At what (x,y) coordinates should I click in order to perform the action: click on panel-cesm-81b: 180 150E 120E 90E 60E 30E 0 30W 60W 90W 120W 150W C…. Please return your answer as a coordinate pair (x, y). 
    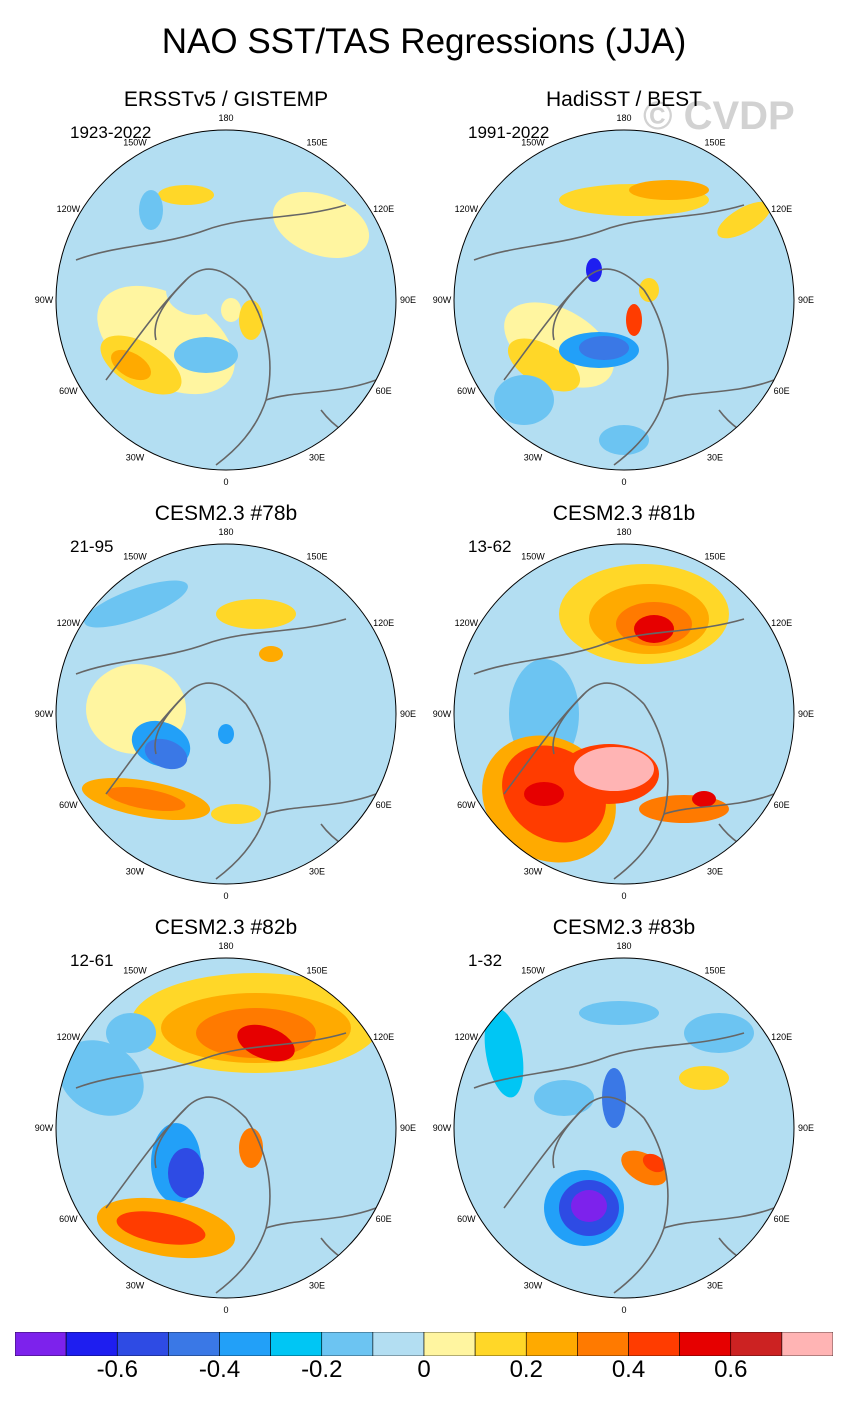
    Looking at the image, I should click on (624, 708).